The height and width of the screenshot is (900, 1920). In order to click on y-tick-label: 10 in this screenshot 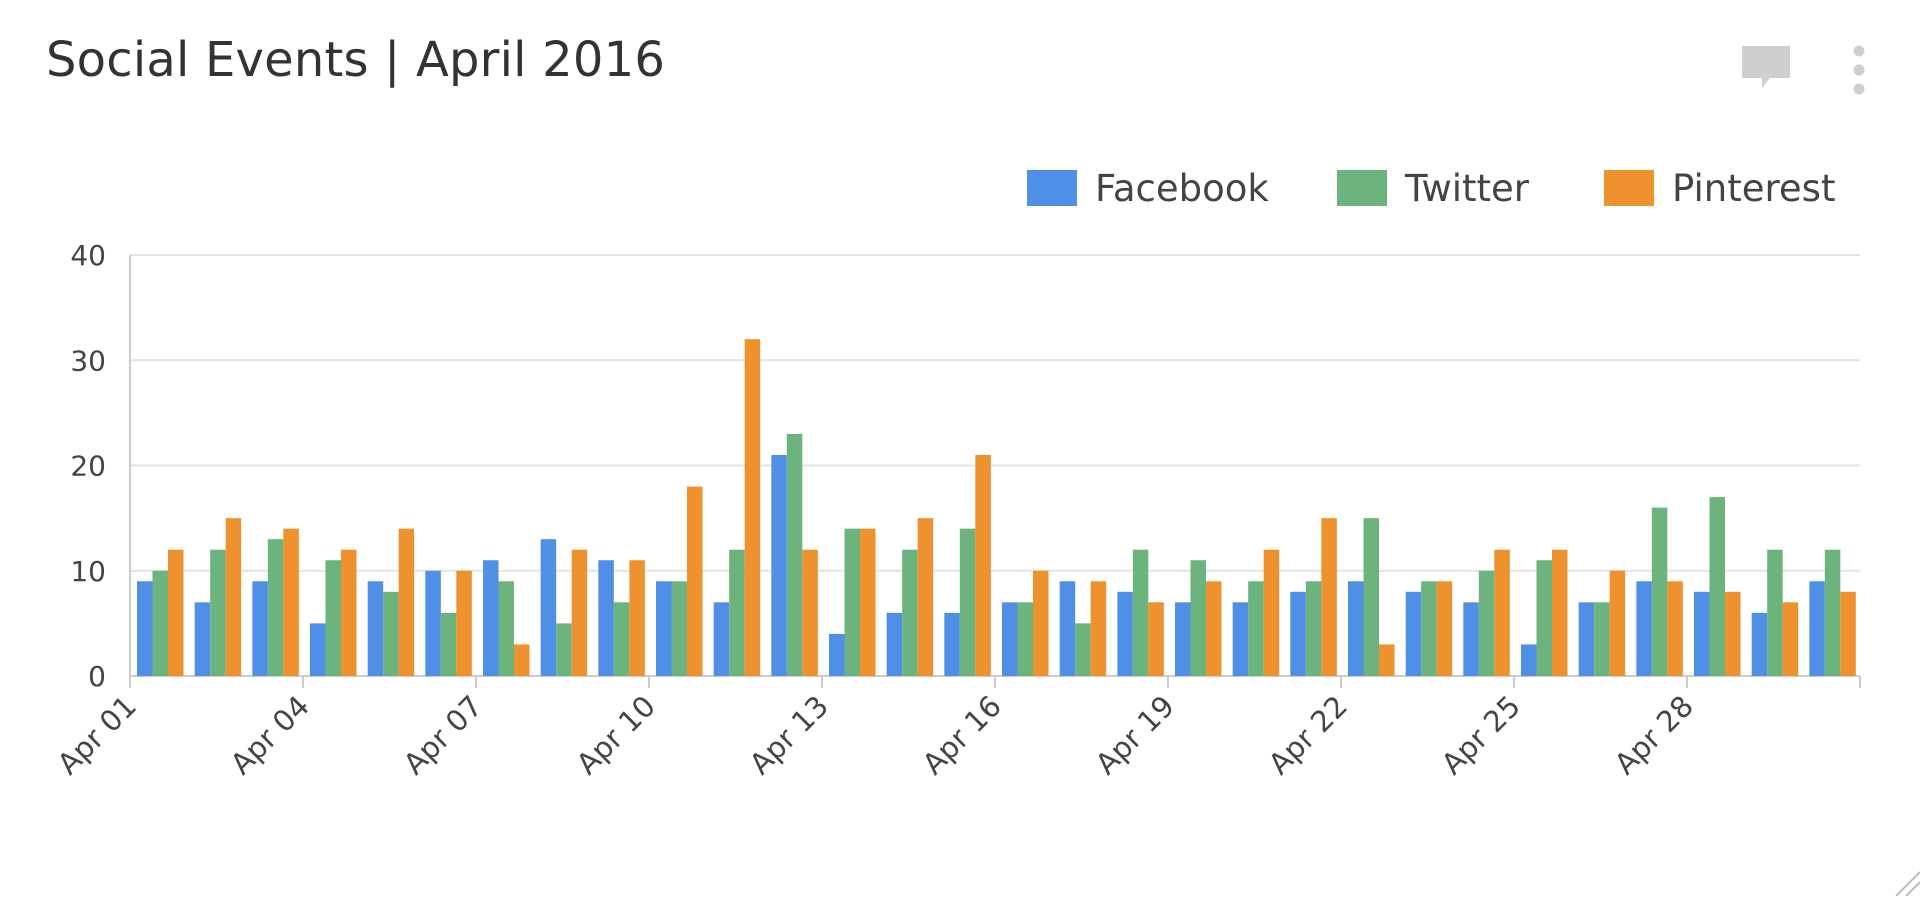, I will do `click(88, 571)`.